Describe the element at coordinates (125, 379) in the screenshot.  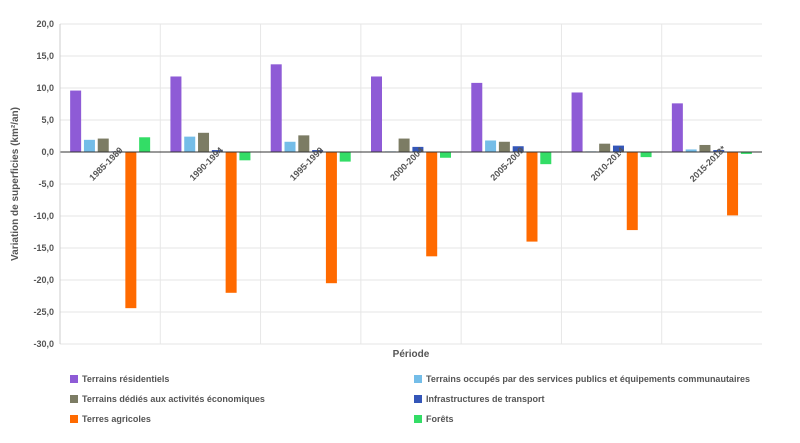
I see `legend-entry: Terrains résidentiels` at that location.